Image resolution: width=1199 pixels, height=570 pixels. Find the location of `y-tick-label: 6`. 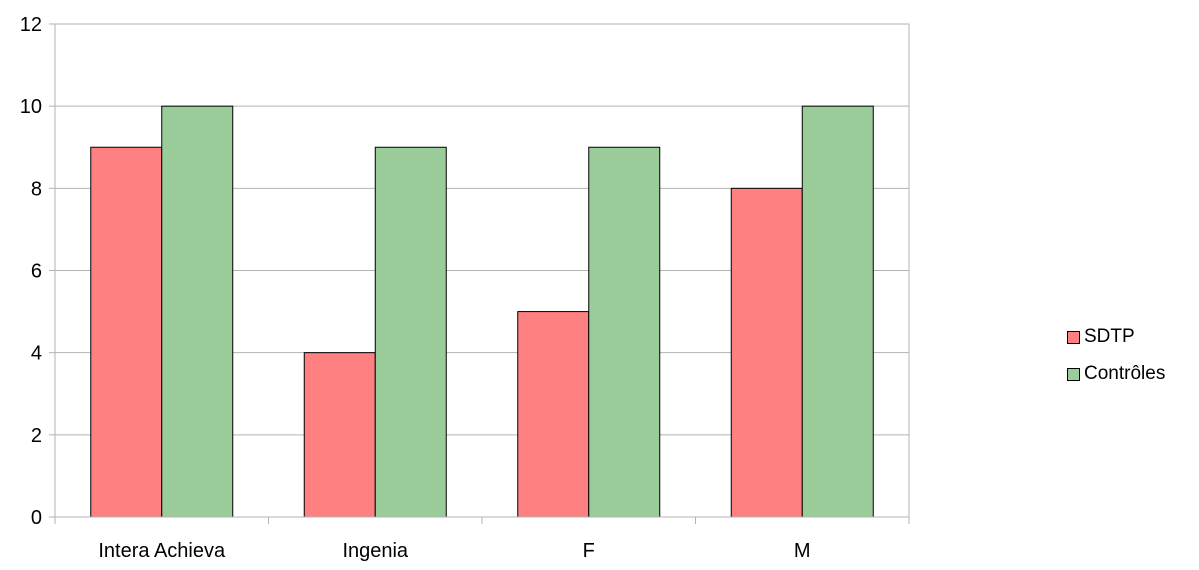

y-tick-label: 6 is located at coordinates (36, 272).